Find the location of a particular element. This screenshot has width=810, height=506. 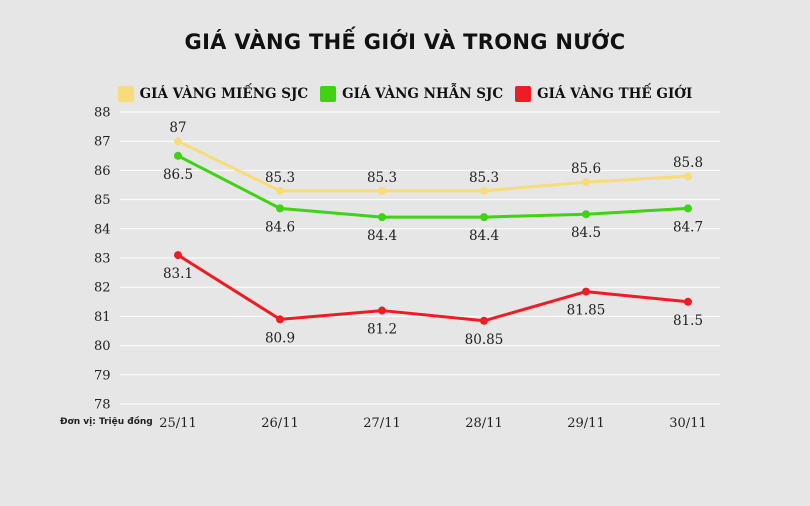

legend-swatch-mieng-sjc is located at coordinates (125, 94).